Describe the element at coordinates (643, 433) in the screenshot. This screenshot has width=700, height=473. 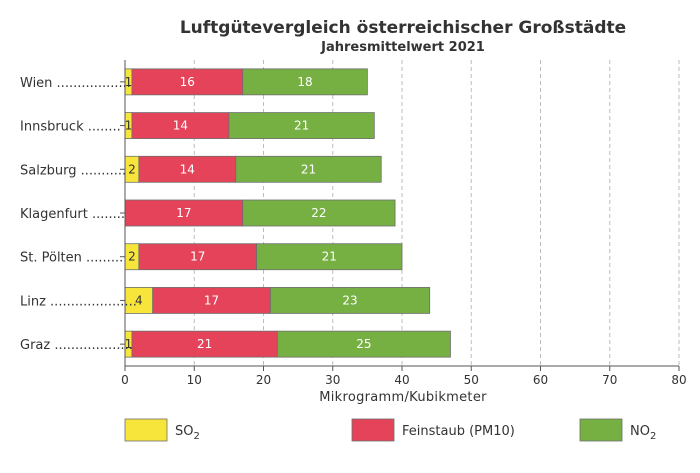
I see `legend-label: NO2` at that location.